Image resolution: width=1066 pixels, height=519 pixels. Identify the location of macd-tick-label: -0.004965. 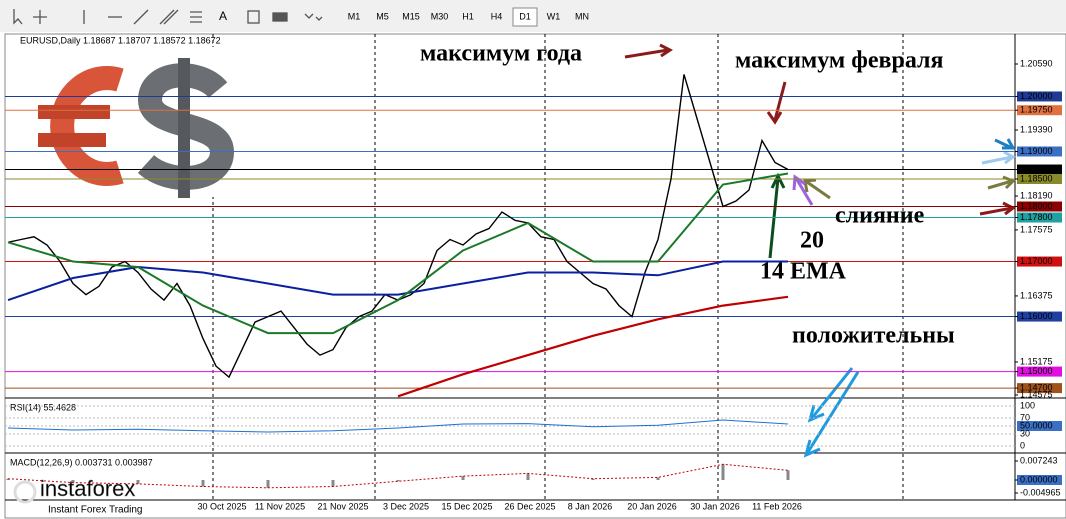
(1040, 492).